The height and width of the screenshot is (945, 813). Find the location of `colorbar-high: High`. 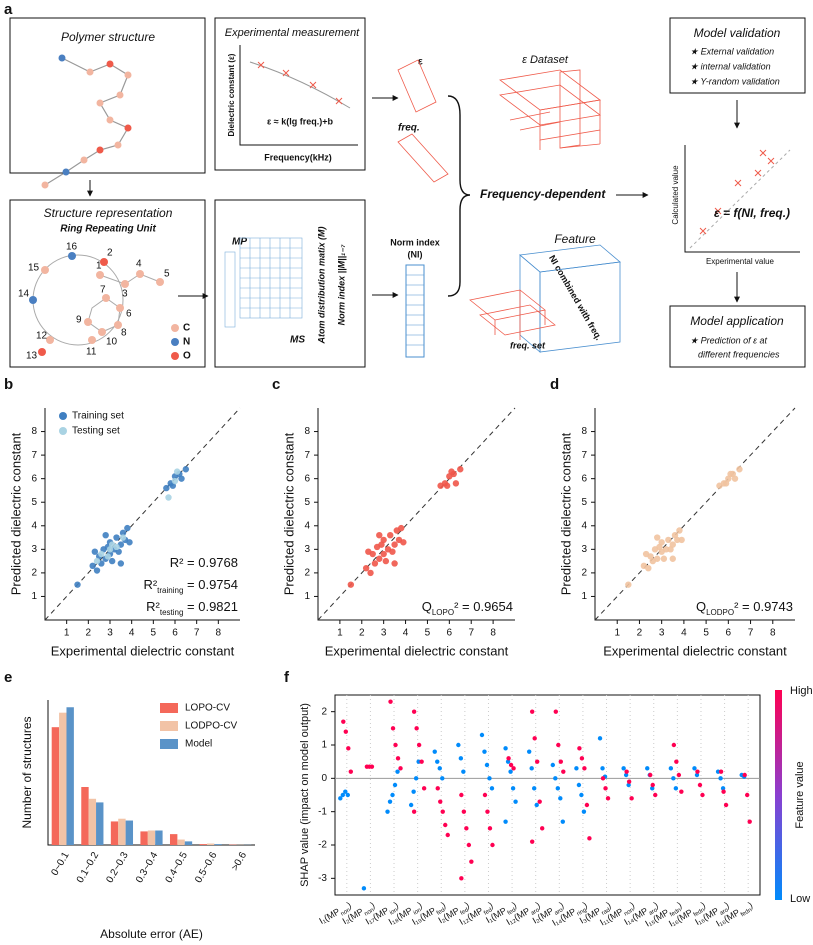

colorbar-high: High is located at coordinates (801, 691).